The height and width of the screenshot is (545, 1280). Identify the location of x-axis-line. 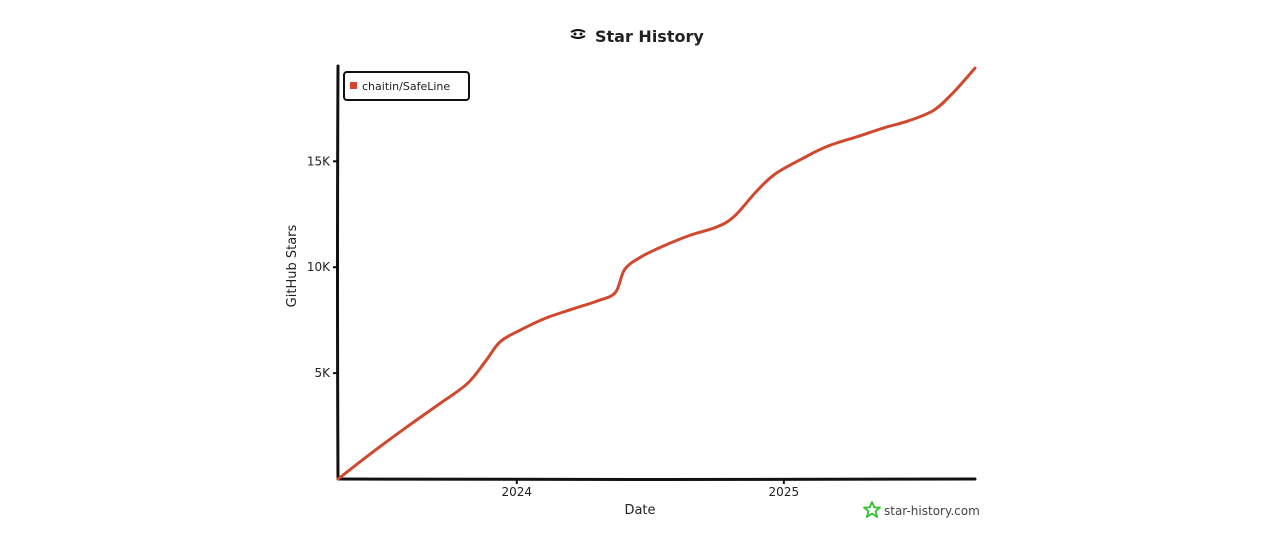
(656, 479).